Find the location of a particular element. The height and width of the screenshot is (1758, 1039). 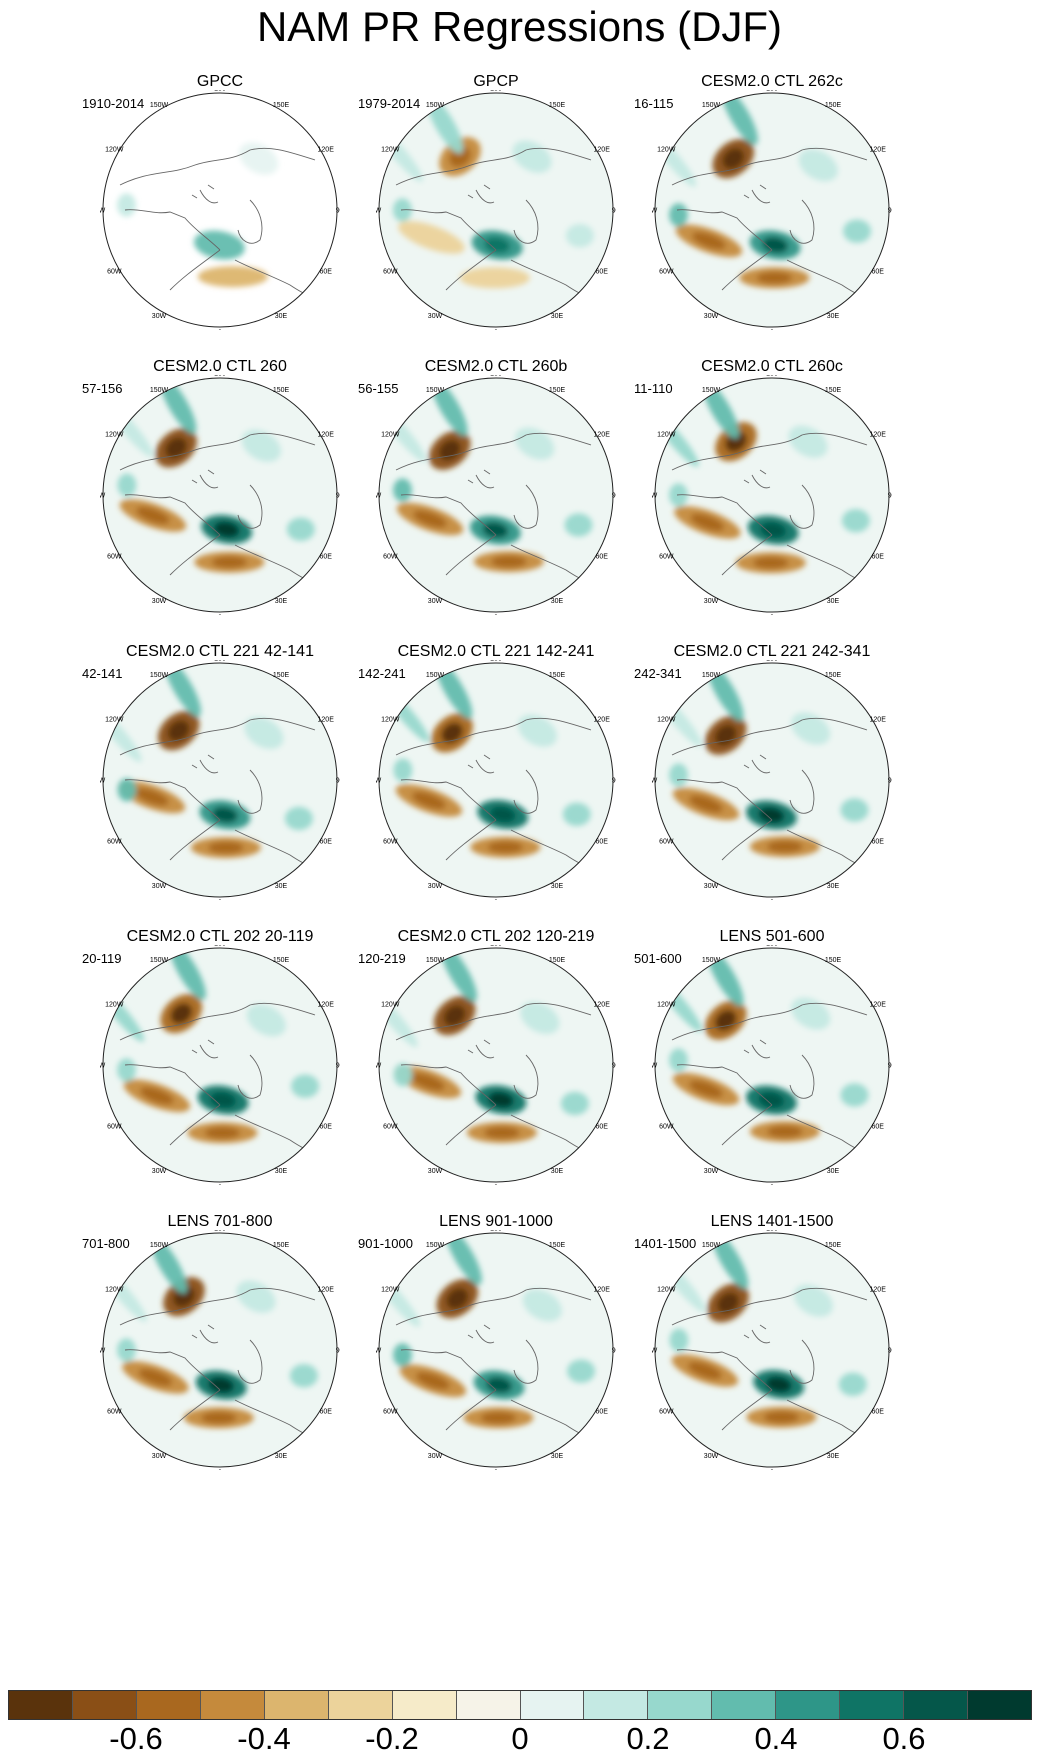

map-border is located at coordinates (220, 495).